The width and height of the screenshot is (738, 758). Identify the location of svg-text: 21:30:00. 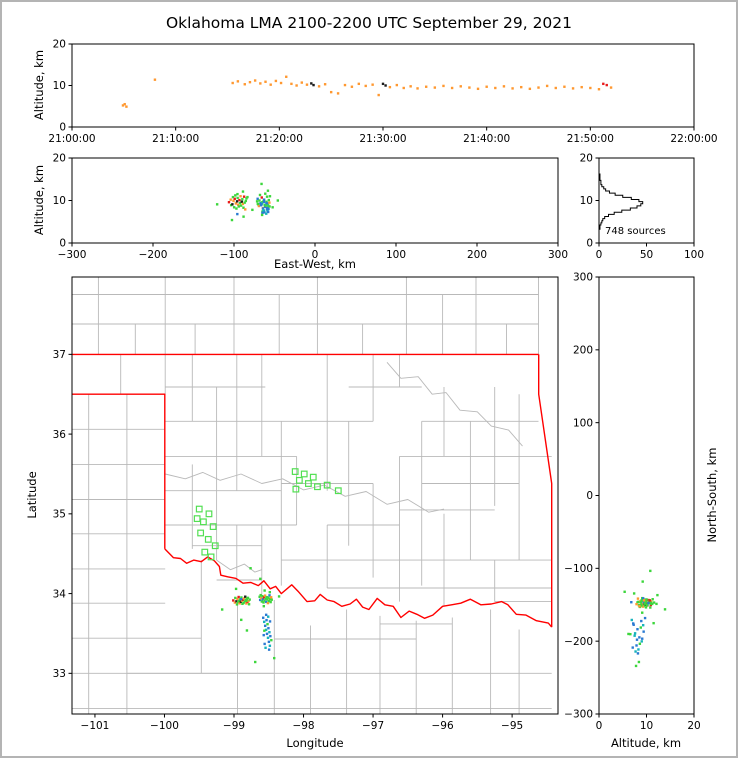
(382, 139).